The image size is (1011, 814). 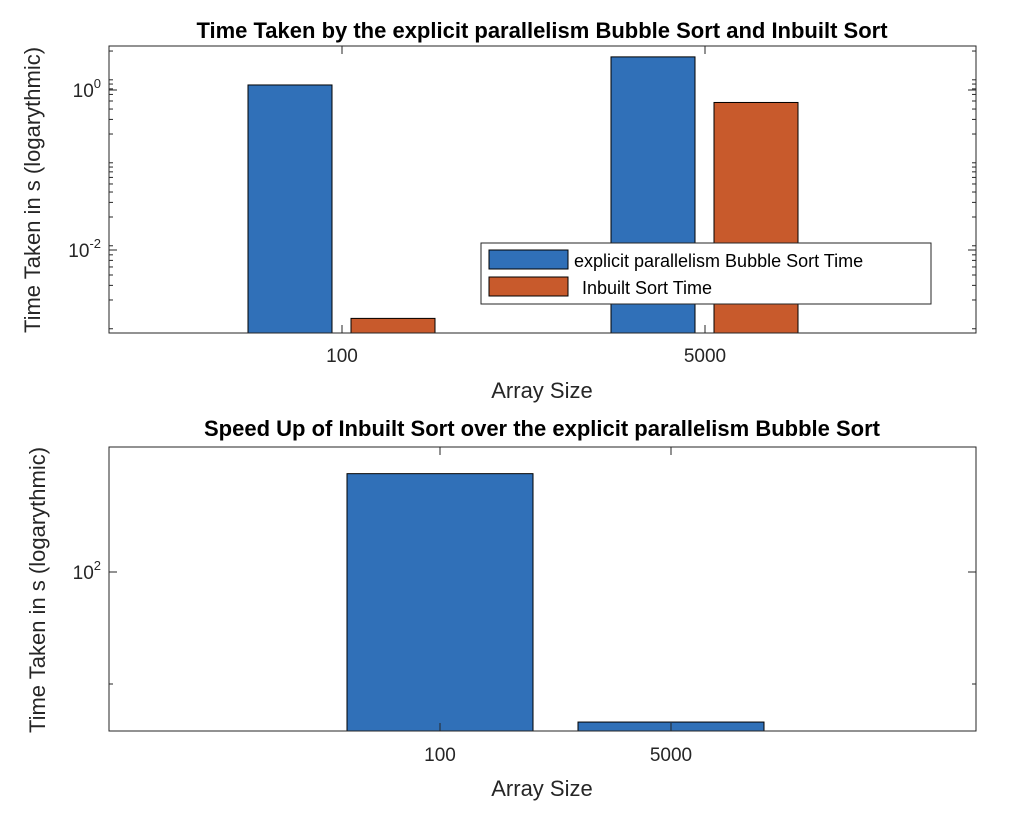 I want to click on bottom-y-axis-label: Time Taken in s (logarythmic), so click(x=37, y=590).